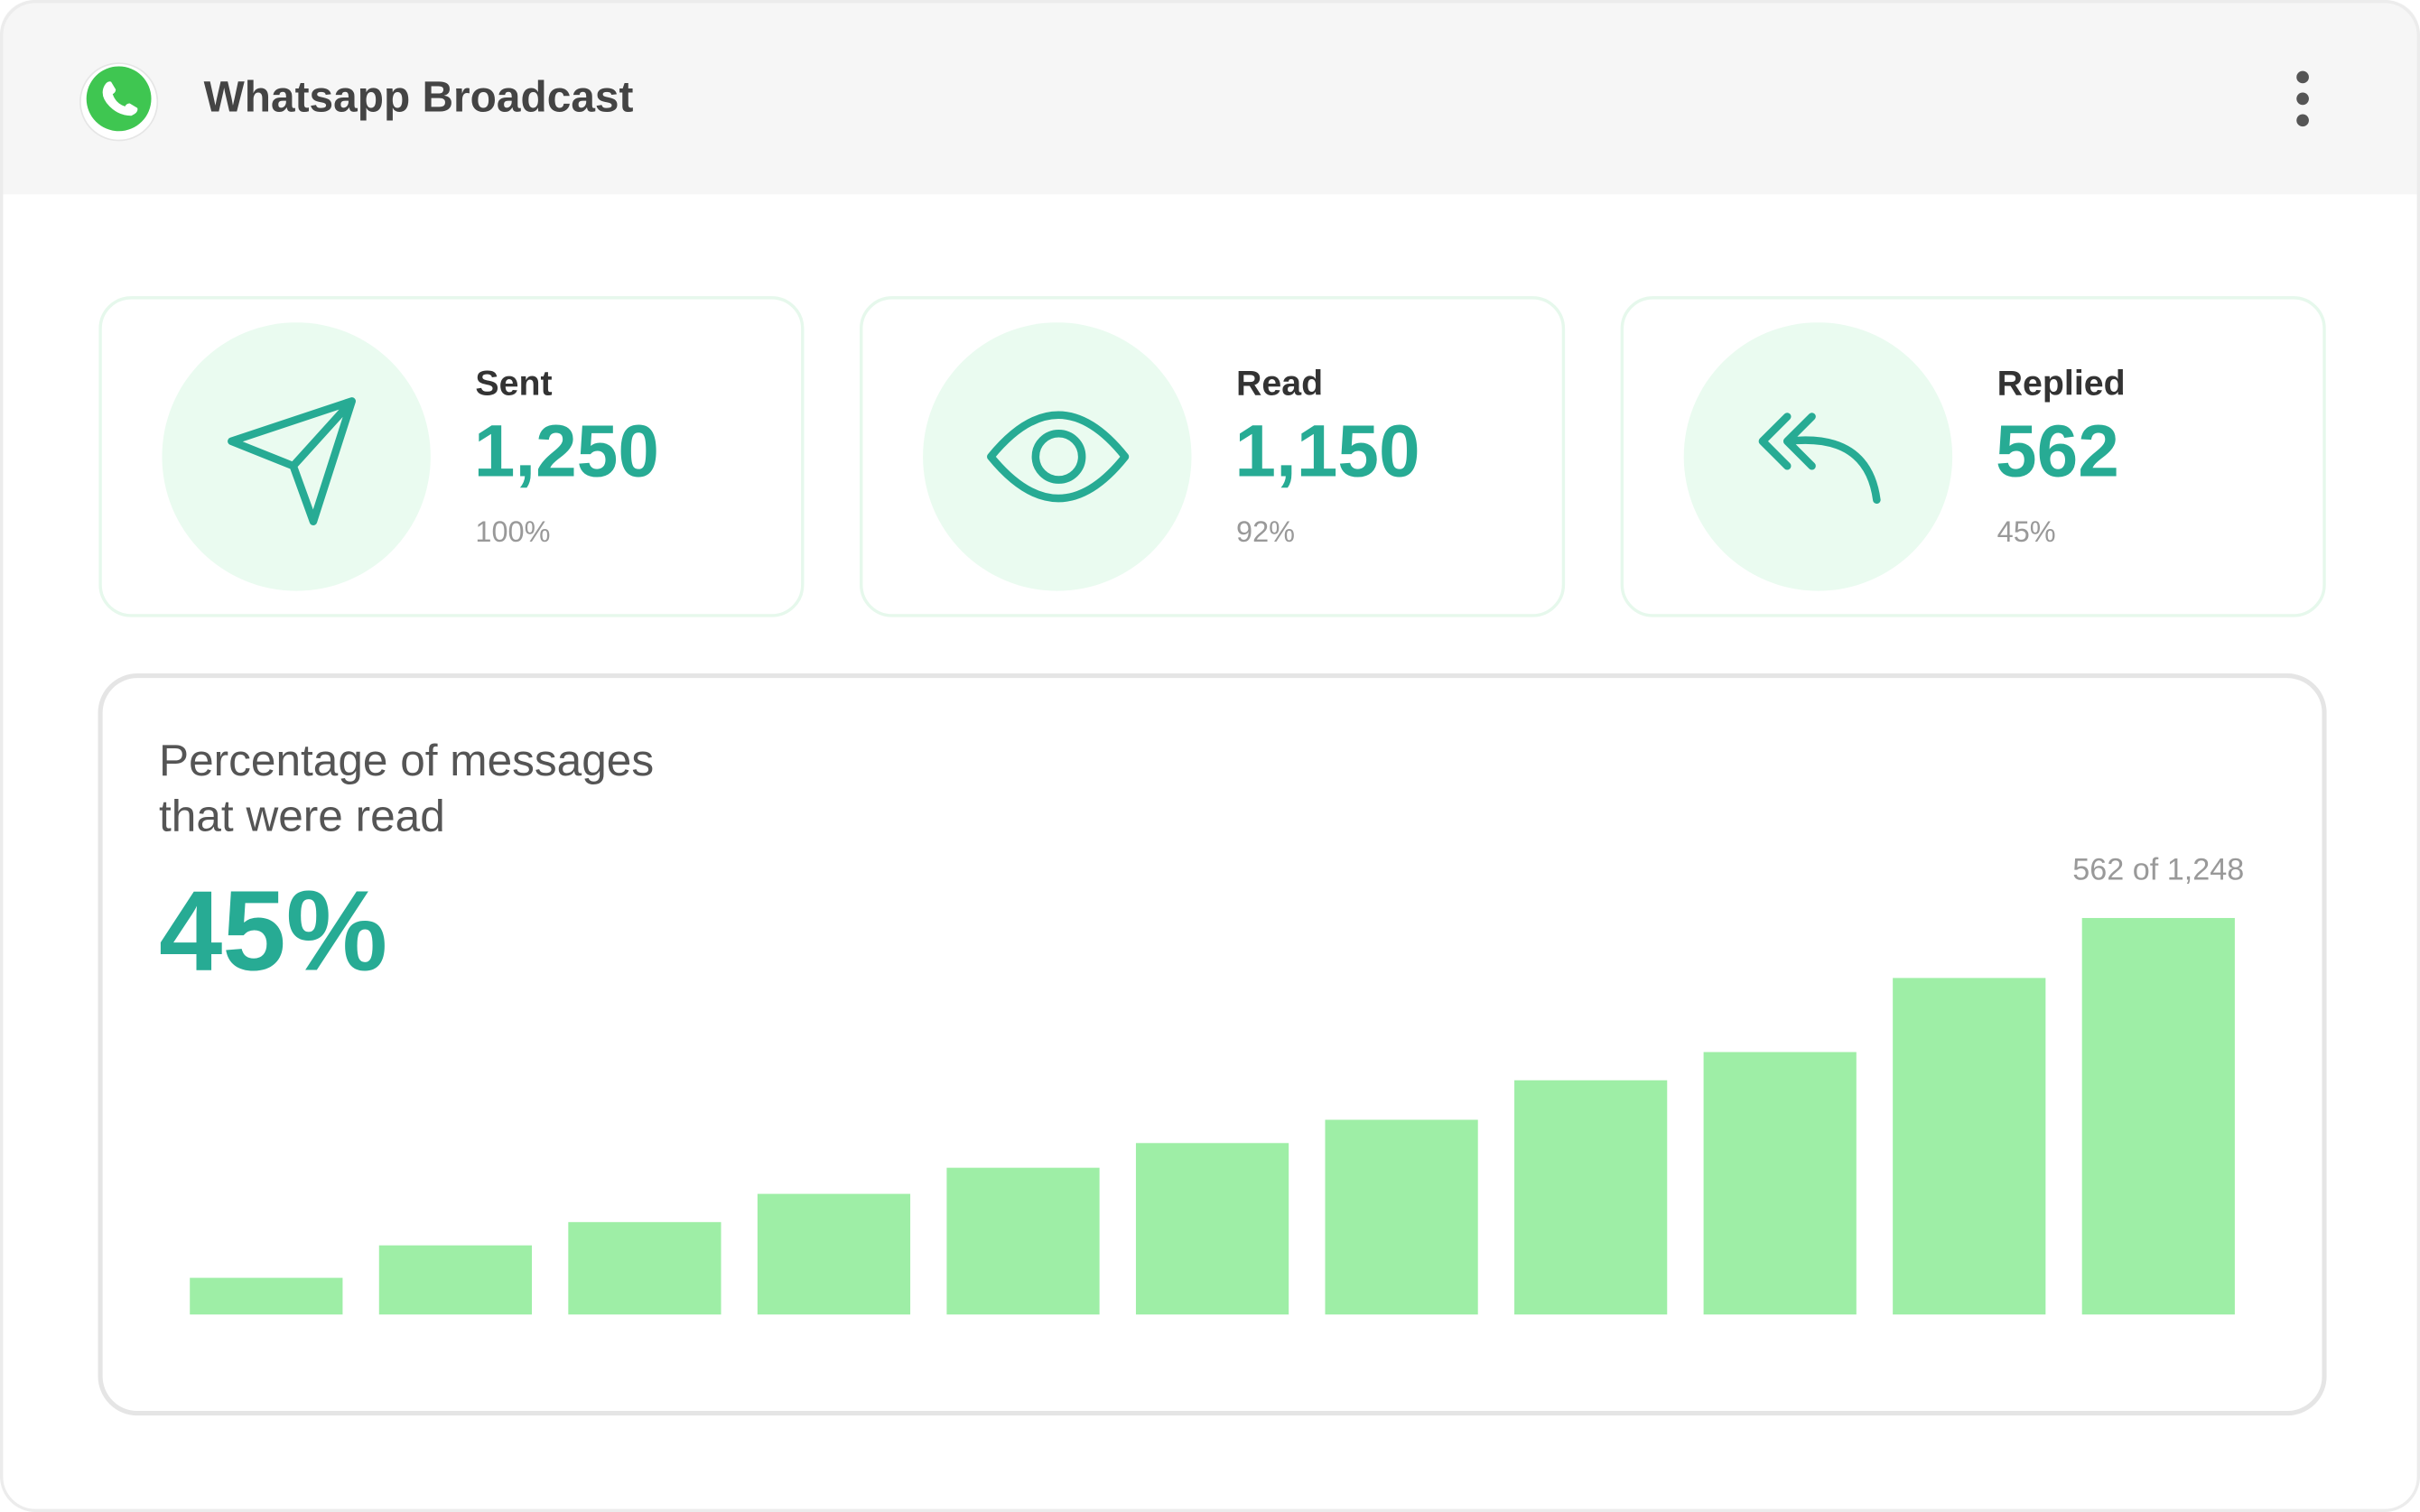  I want to click on card-value: 562, so click(2057, 452).